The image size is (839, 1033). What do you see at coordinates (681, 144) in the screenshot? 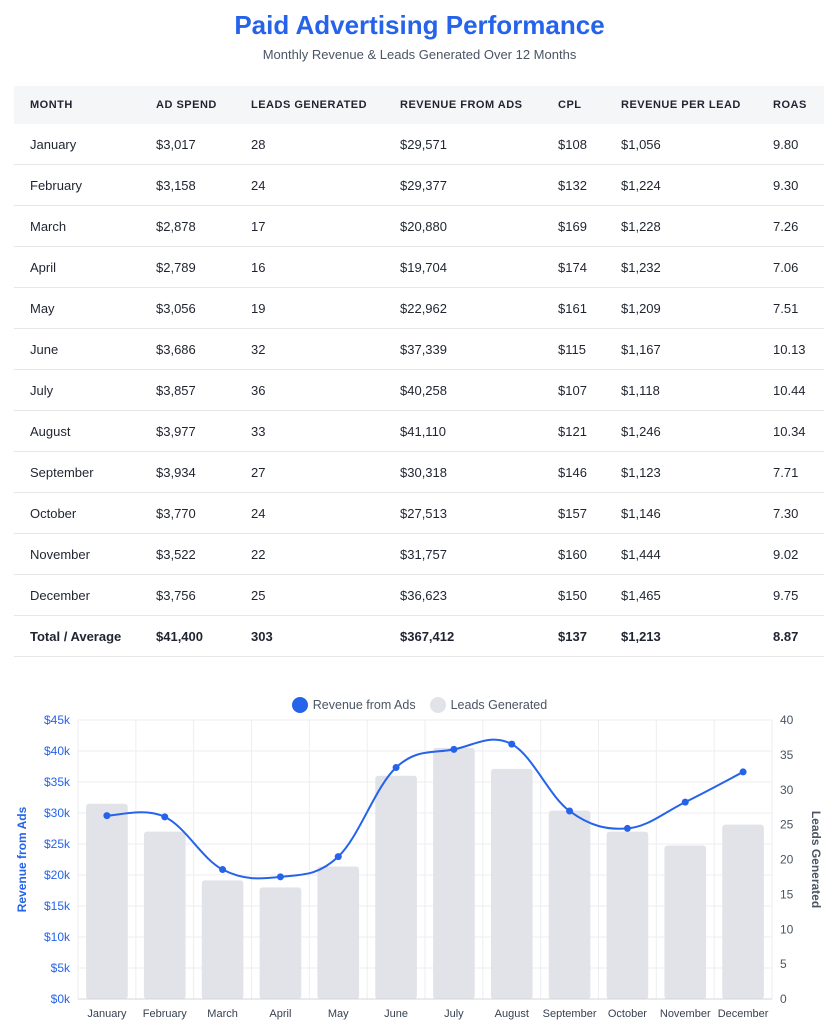
I see `cell-revenue-per-lead: $1,056` at bounding box center [681, 144].